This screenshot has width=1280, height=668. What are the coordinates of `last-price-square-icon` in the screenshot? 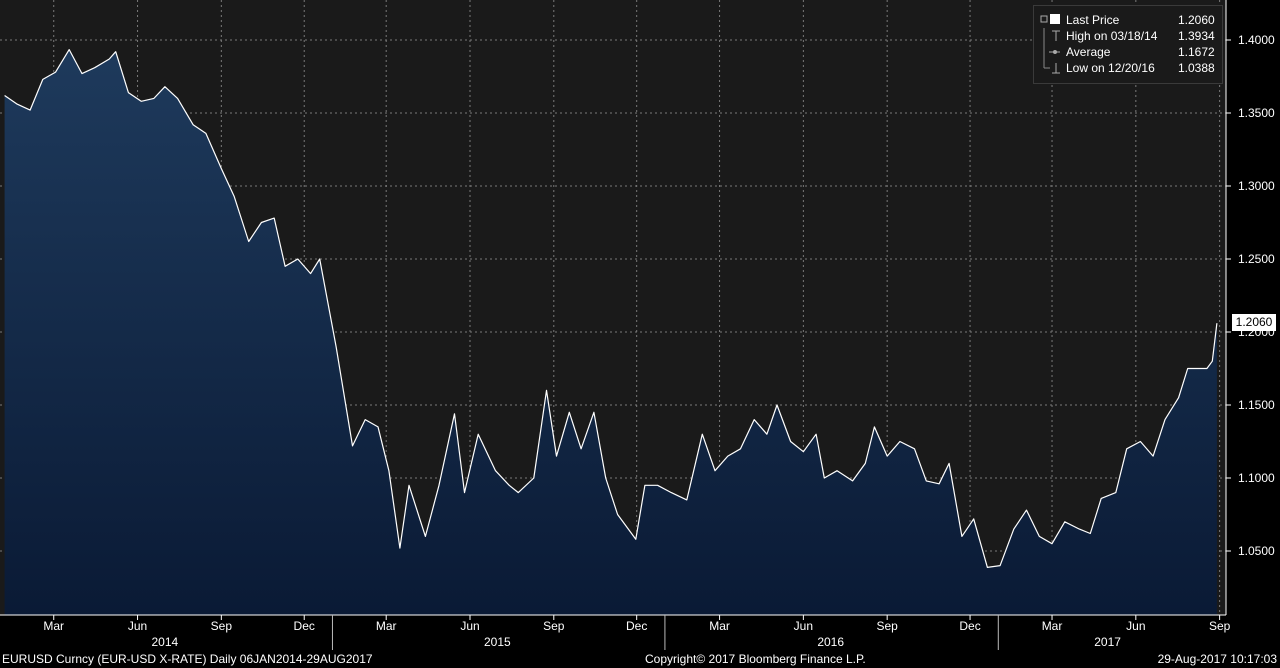 It's located at (1050, 20).